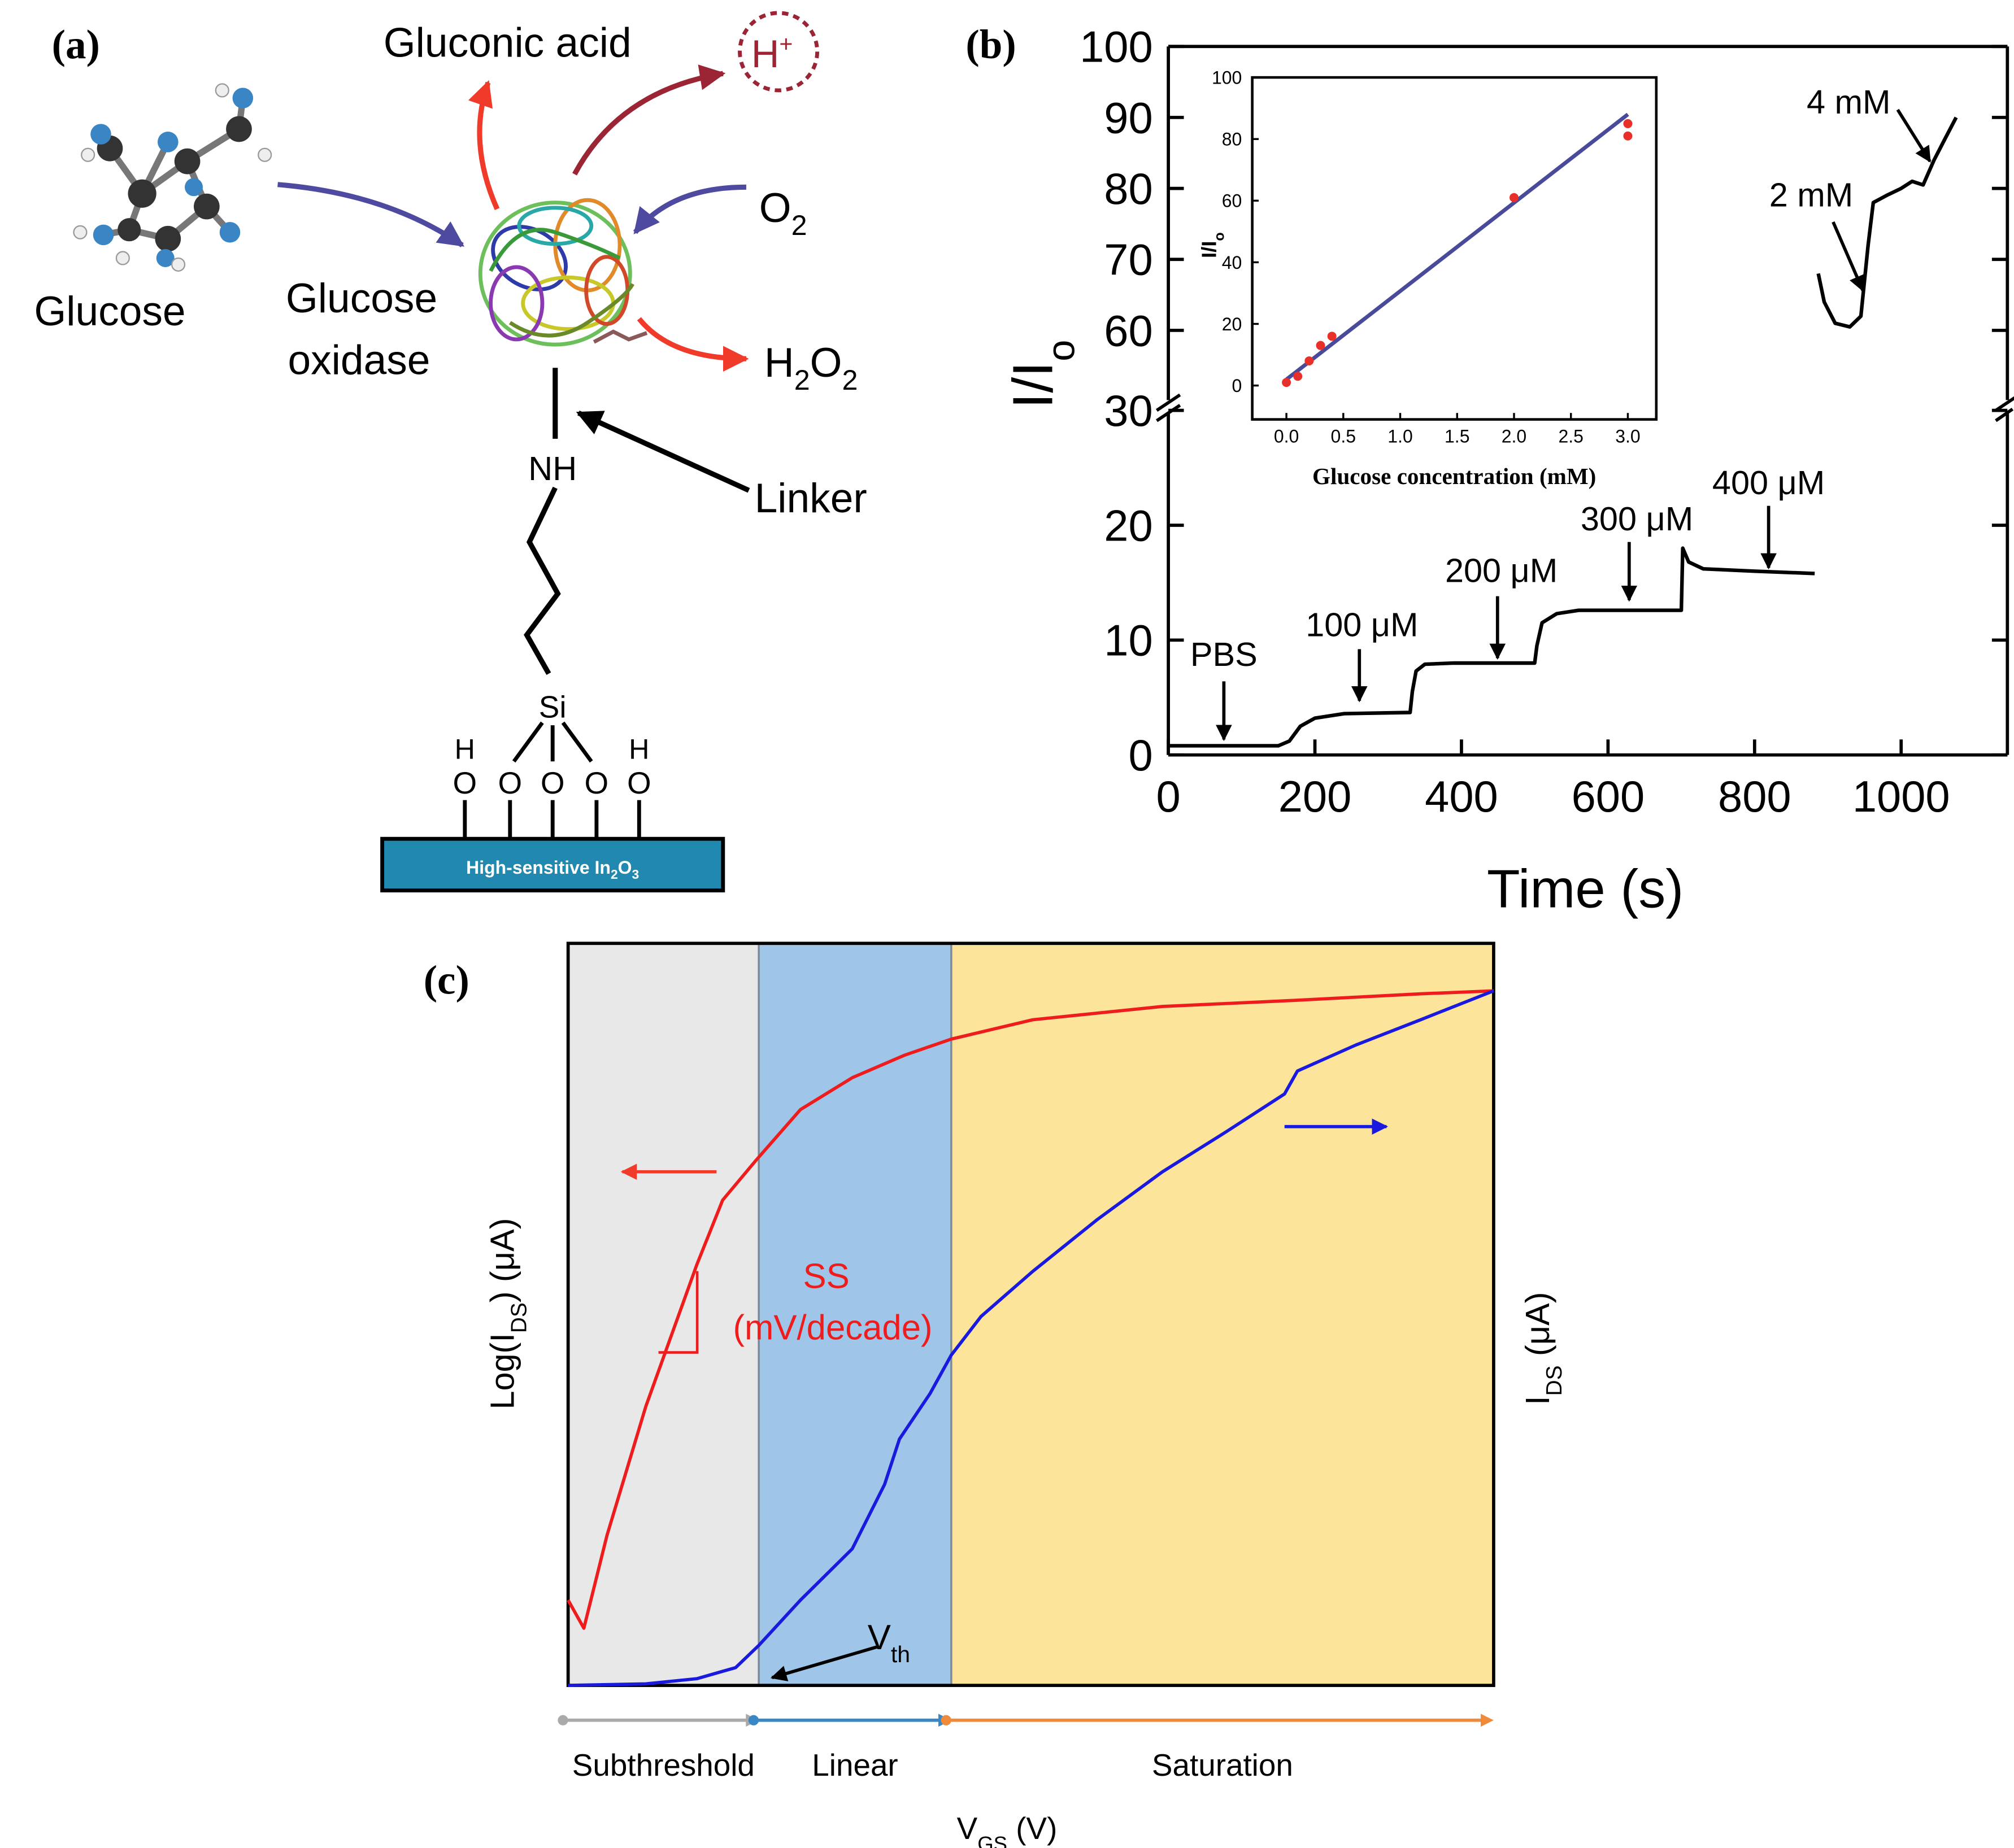  I want to click on y-tick-label: 40, so click(1232, 262).